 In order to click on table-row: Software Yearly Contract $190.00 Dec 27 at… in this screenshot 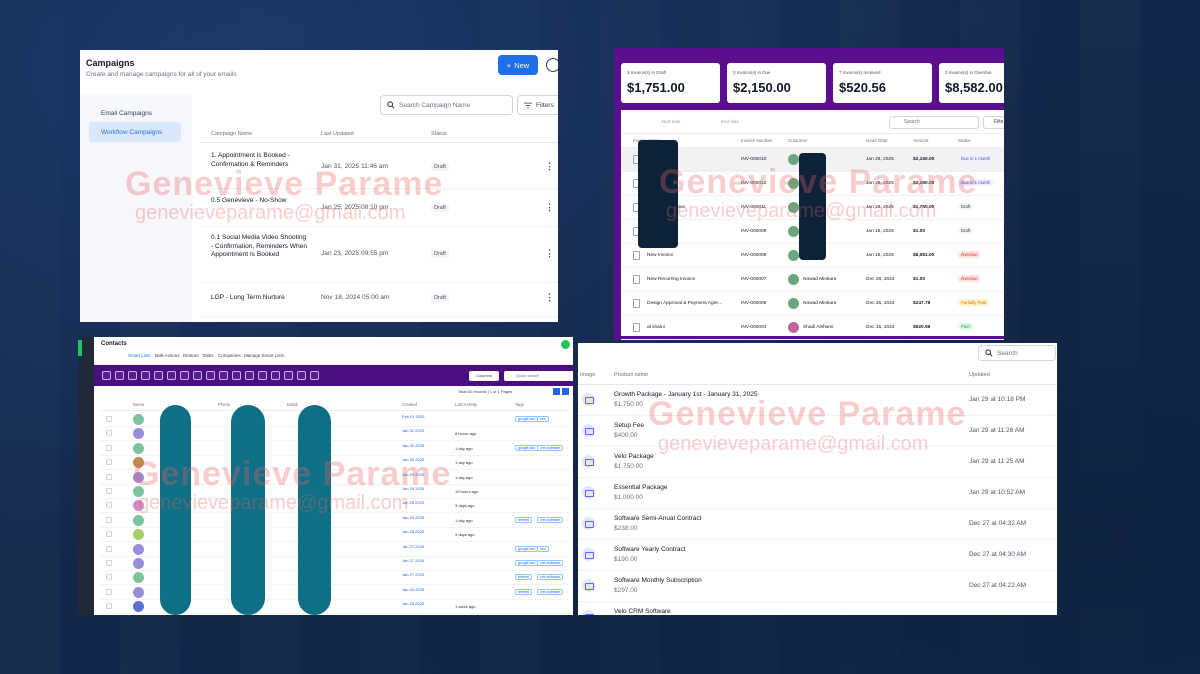, I will do `click(817, 555)`.